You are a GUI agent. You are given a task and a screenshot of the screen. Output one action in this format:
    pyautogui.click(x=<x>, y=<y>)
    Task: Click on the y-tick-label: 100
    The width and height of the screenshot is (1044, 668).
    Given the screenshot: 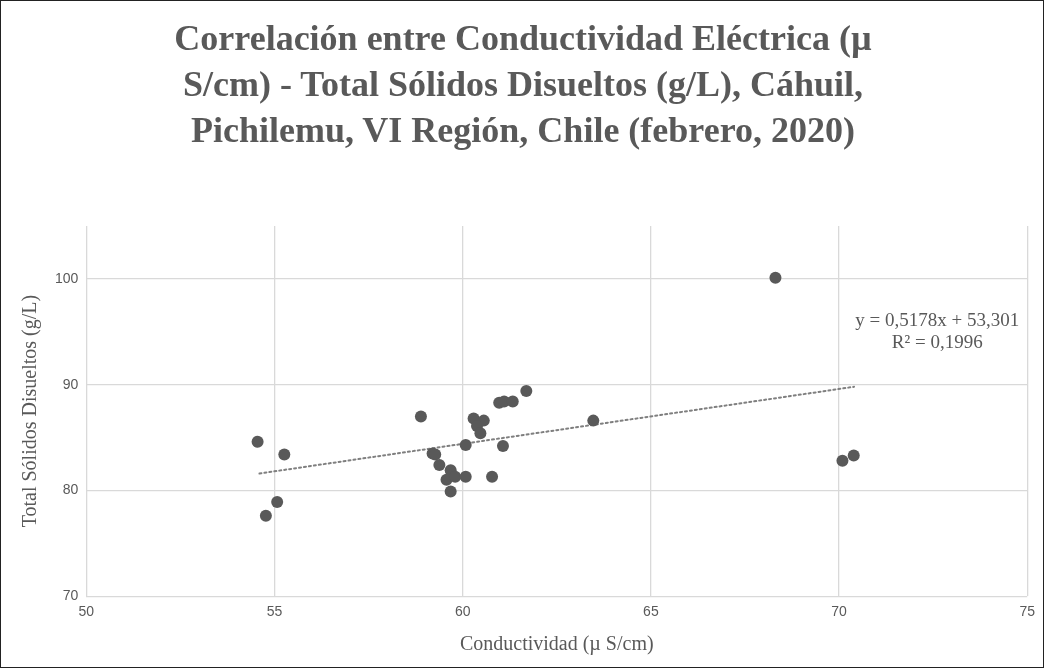 What is the action you would take?
    pyautogui.click(x=67, y=277)
    